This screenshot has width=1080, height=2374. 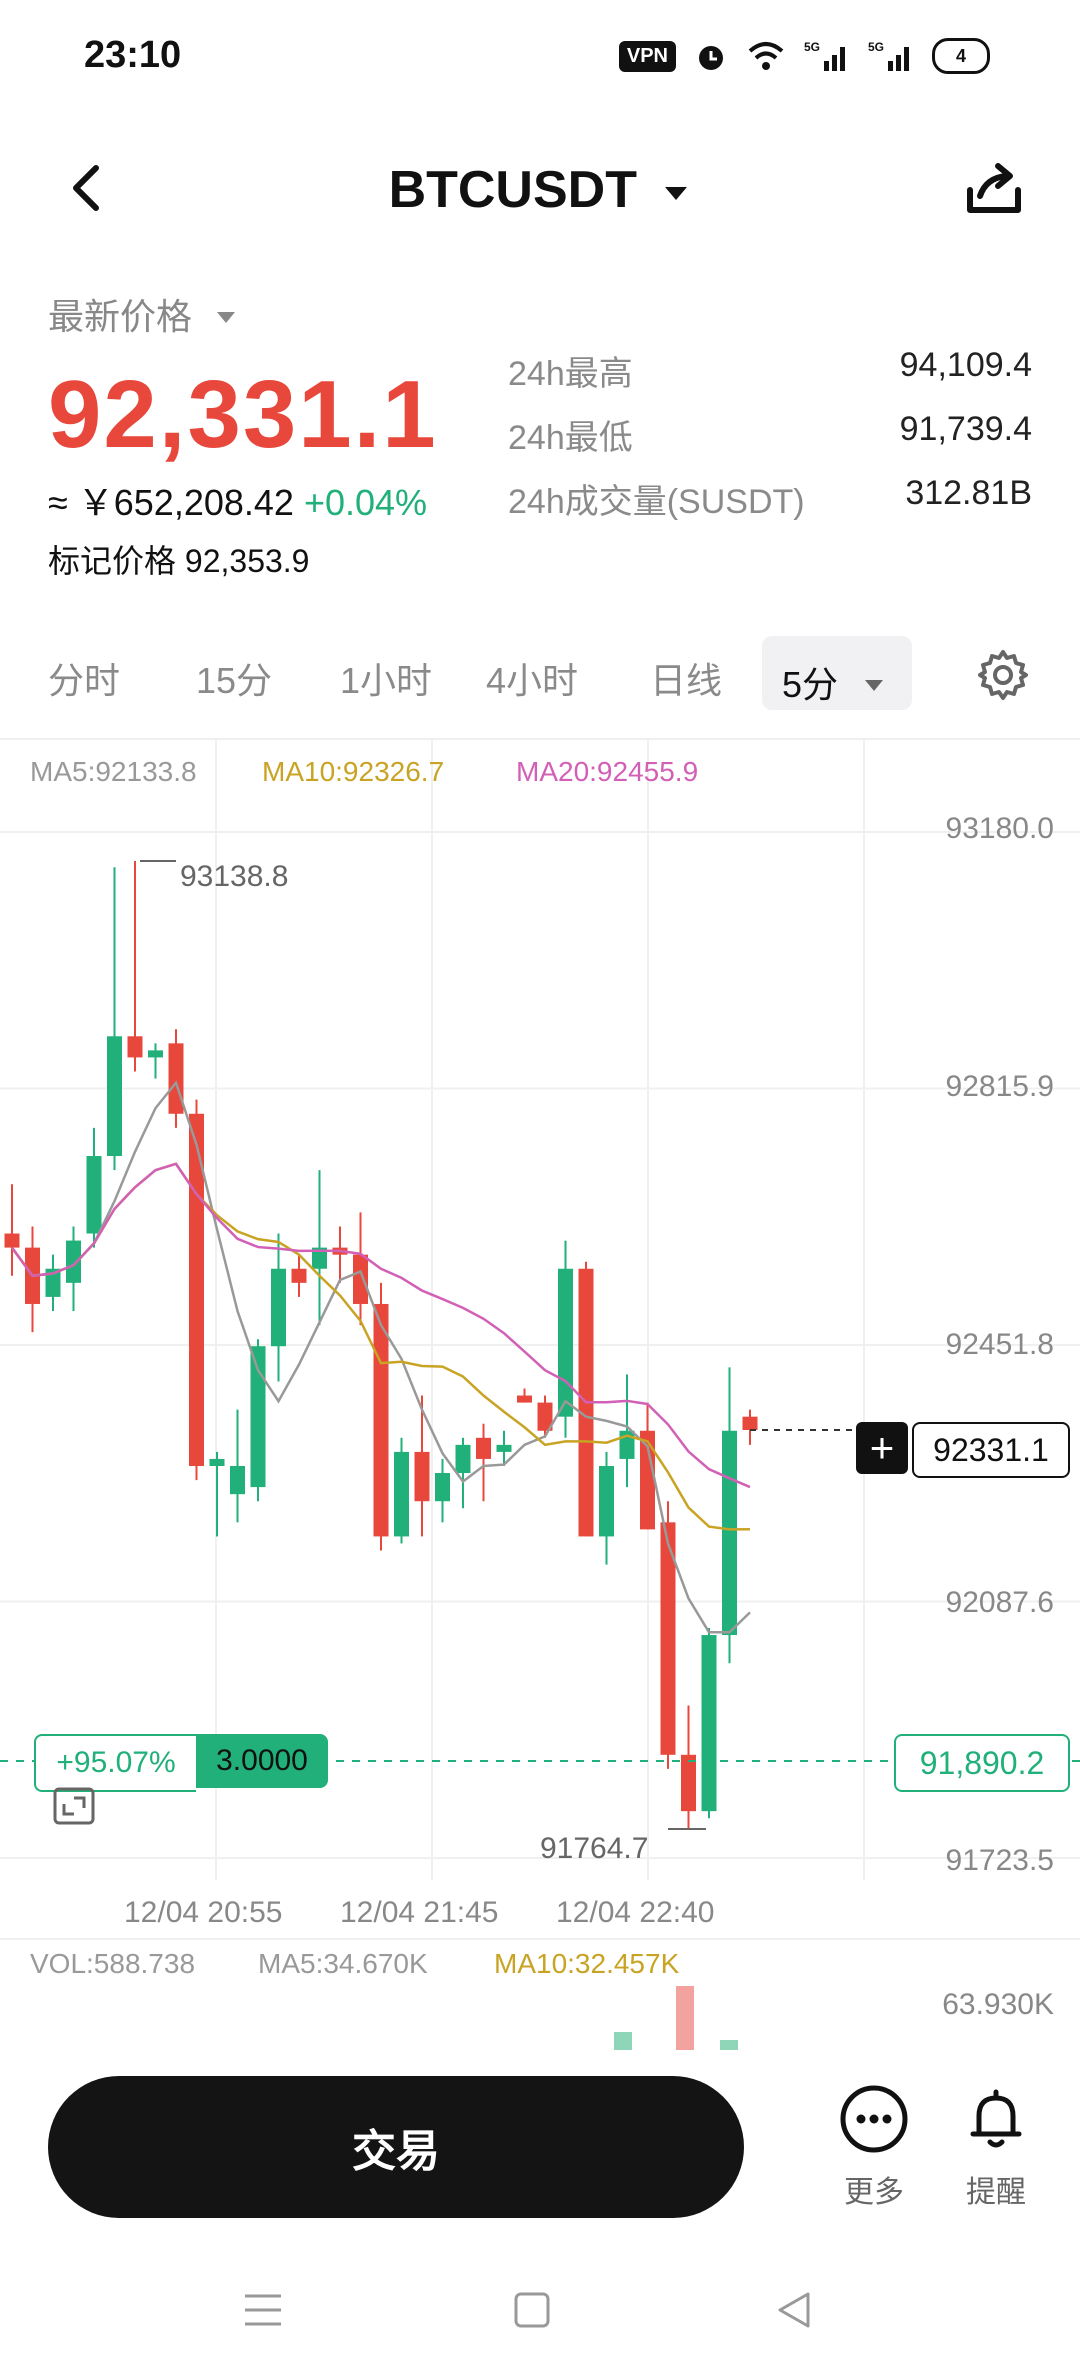 What do you see at coordinates (234, 876) in the screenshot?
I see `high-marker-label: 93138.8` at bounding box center [234, 876].